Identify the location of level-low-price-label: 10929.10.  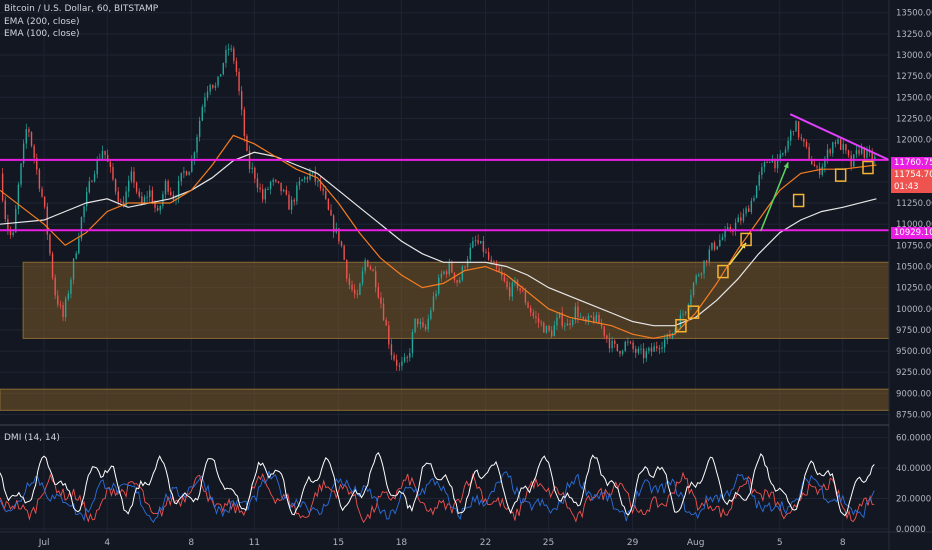
(911, 233).